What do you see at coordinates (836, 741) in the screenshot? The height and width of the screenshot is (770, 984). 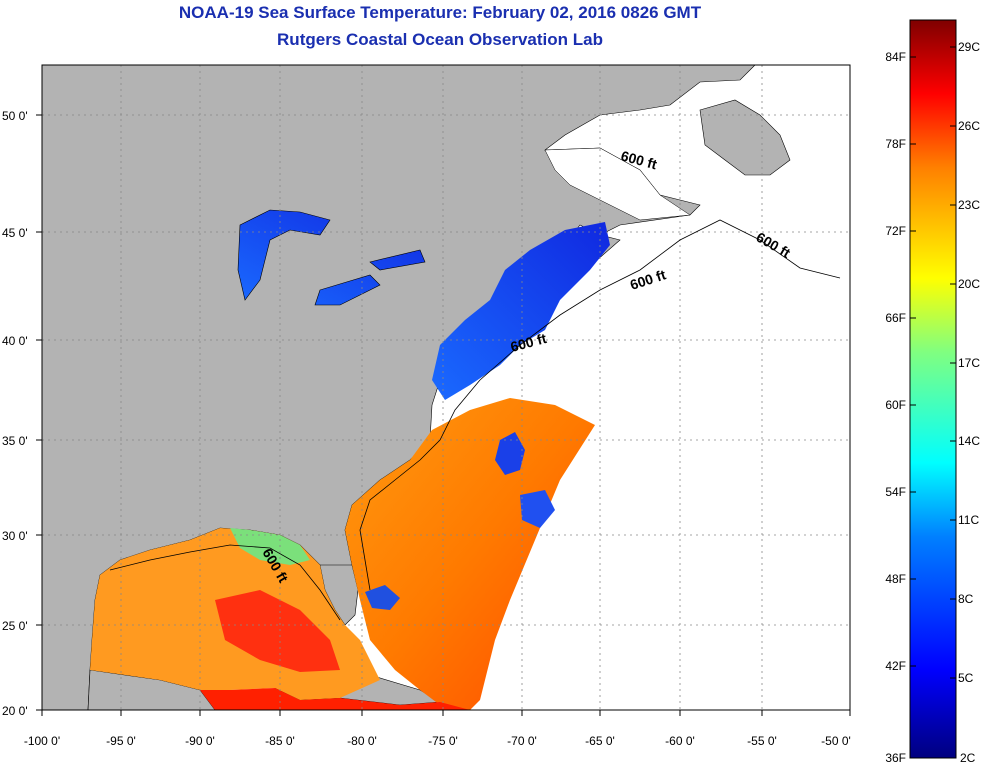 I see `lon-tick-label: -50 0'` at bounding box center [836, 741].